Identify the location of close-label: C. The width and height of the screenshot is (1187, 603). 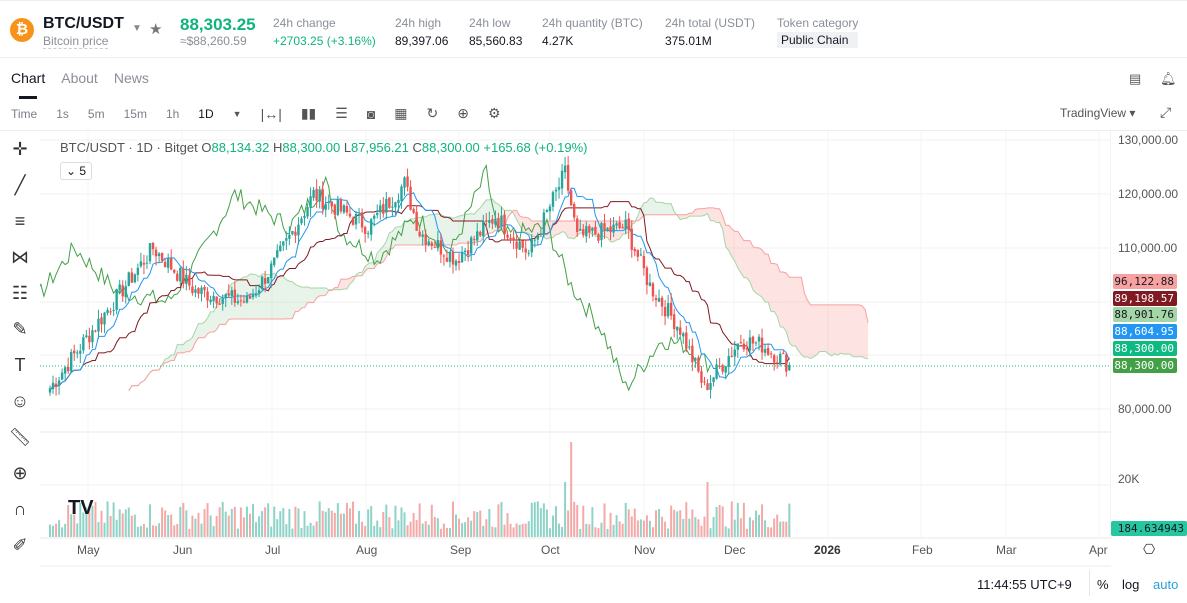
(417, 147).